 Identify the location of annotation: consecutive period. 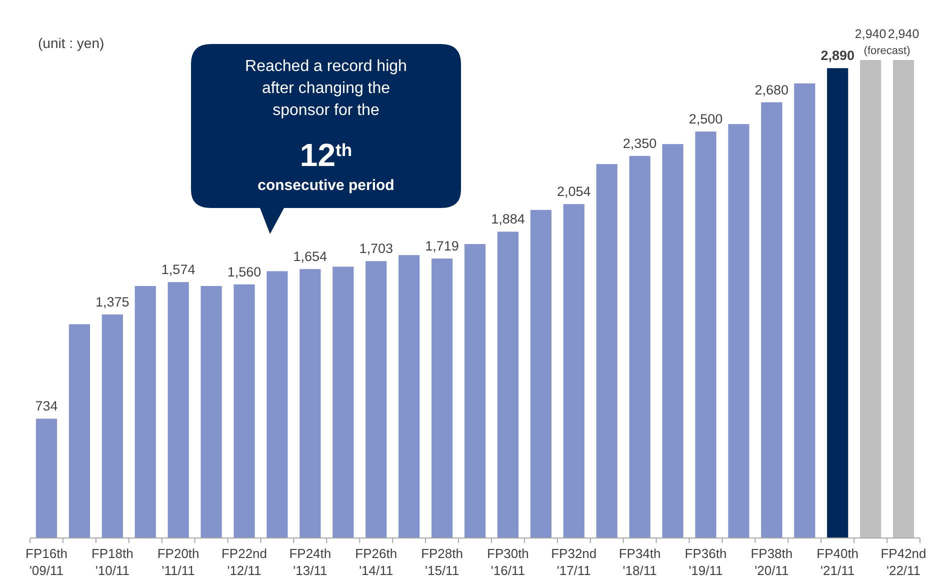
(326, 185).